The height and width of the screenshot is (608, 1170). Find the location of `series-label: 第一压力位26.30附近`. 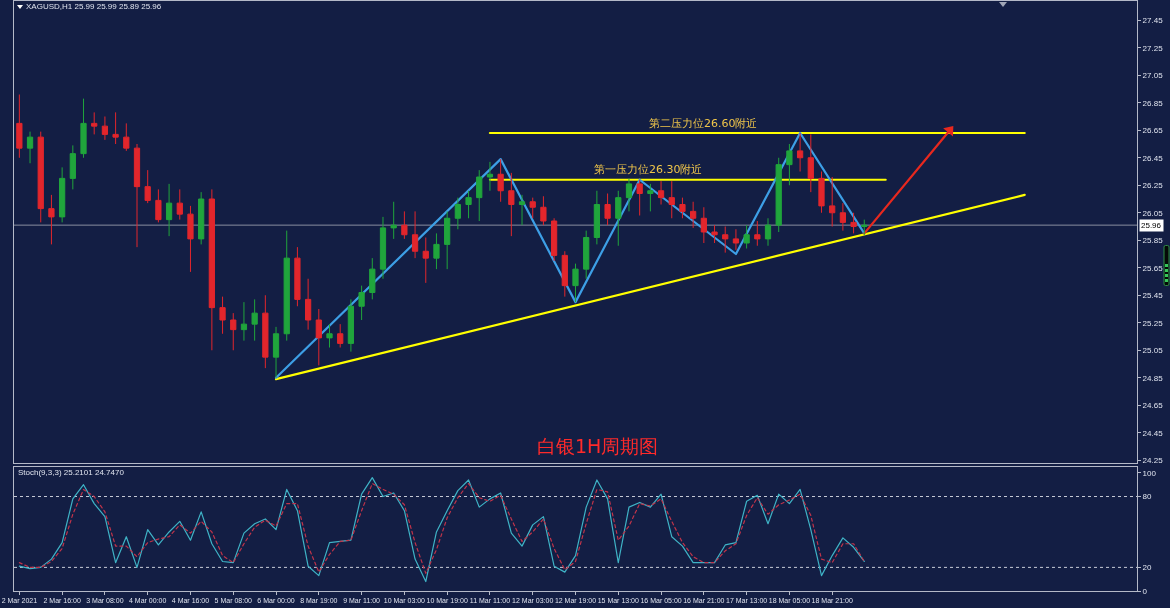

series-label: 第一压力位26.30附近 is located at coordinates (648, 169).